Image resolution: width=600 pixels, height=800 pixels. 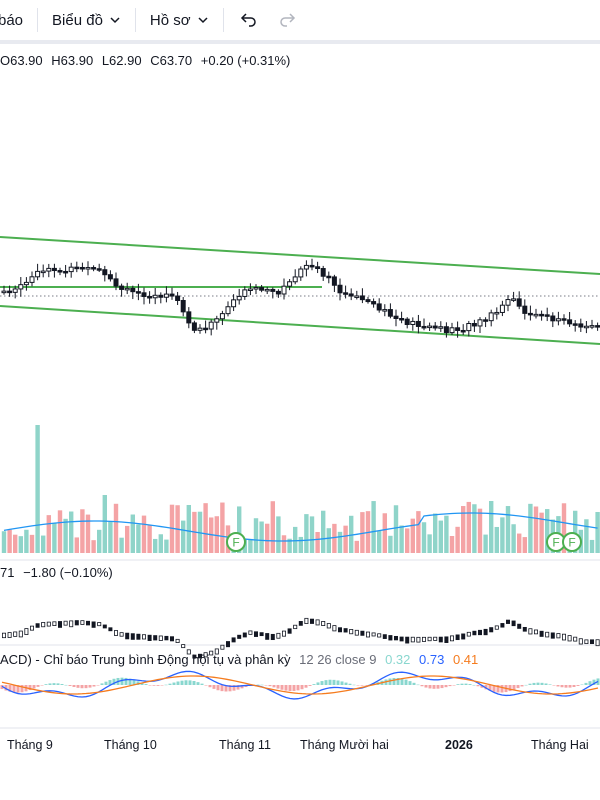 What do you see at coordinates (287, 20) in the screenshot?
I see `redo-button` at bounding box center [287, 20].